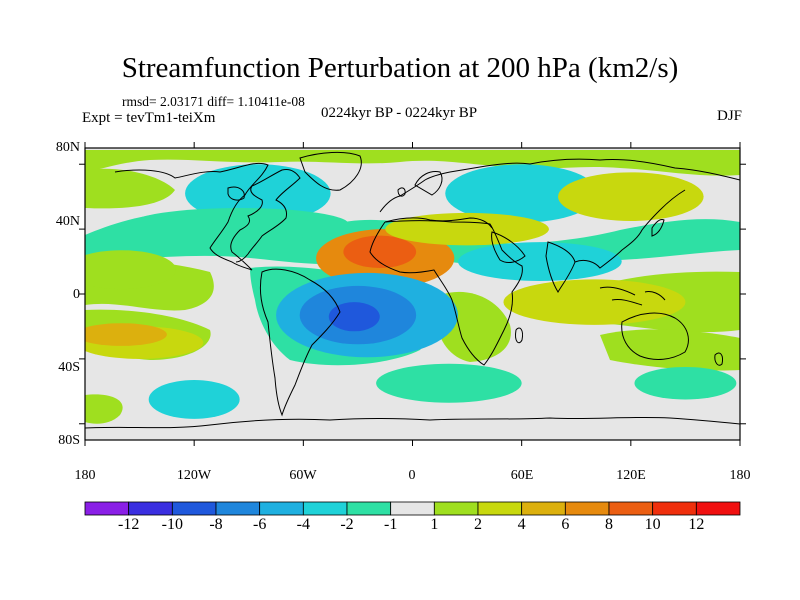  What do you see at coordinates (67, 221) in the screenshot?
I see `lat-label-40n: 40N` at bounding box center [67, 221].